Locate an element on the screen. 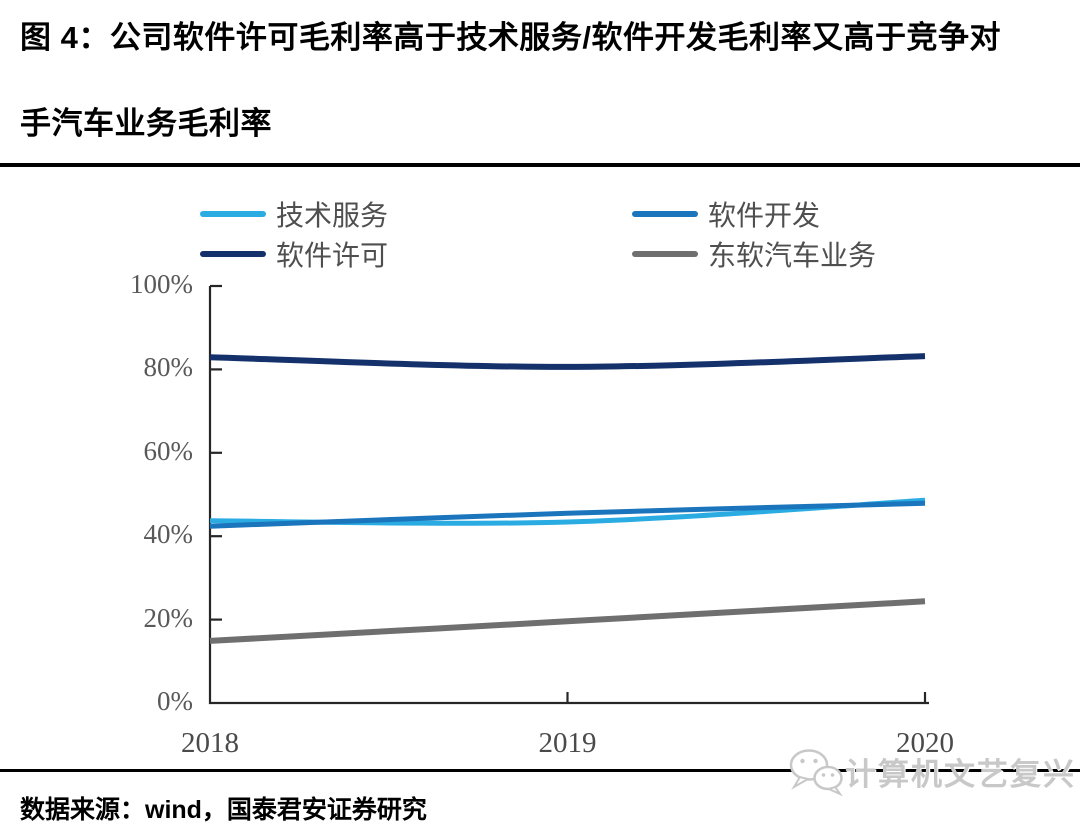 The height and width of the screenshot is (830, 1080). legend-label: 软件许可 is located at coordinates (332, 255).